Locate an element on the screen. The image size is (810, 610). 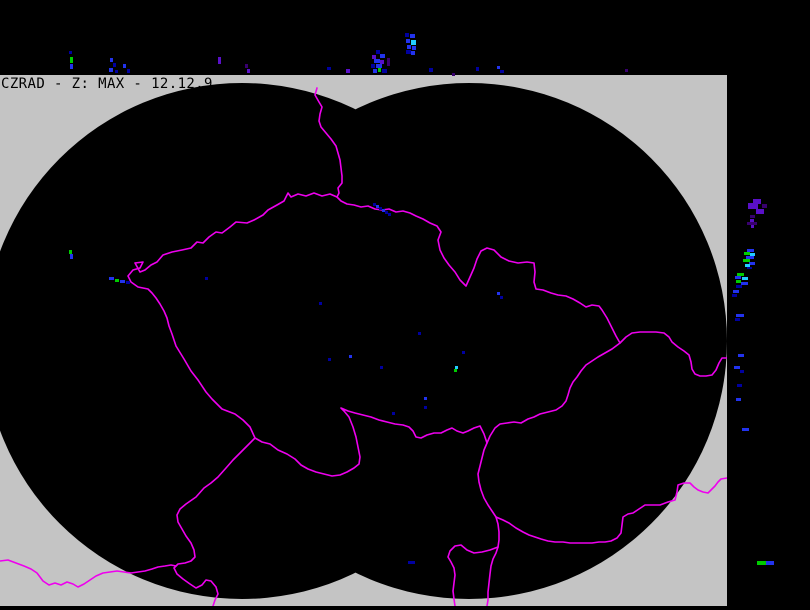
border-southeast-line is located at coordinates (611, 510).